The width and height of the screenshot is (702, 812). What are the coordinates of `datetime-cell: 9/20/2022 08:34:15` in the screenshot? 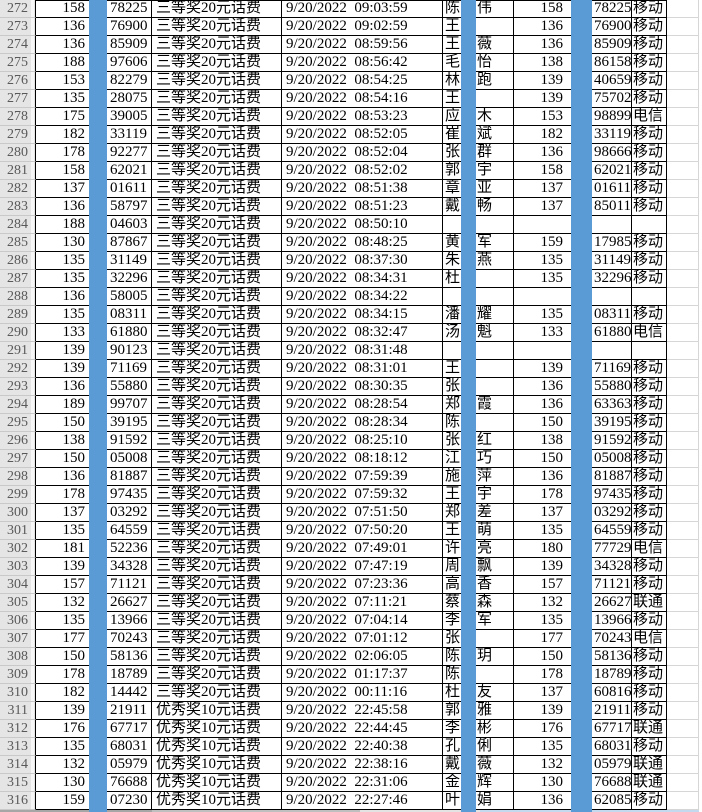 It's located at (362, 315).